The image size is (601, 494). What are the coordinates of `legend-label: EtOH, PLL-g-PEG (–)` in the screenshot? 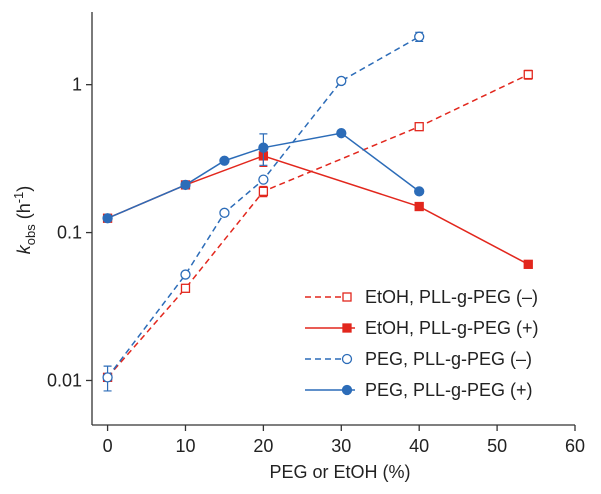 It's located at (451, 297).